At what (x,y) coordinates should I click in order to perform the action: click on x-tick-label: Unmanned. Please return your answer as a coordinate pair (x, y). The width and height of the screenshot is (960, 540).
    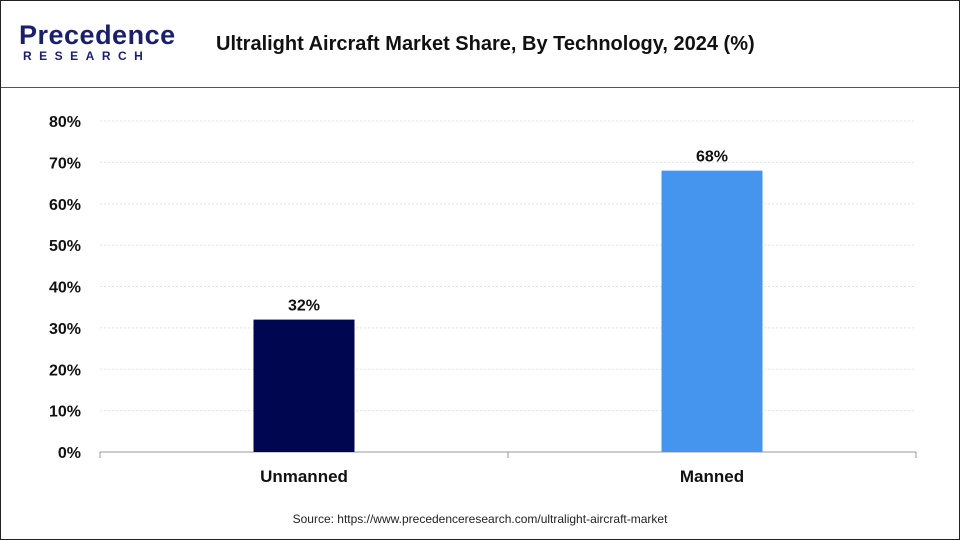
    Looking at the image, I should click on (304, 476).